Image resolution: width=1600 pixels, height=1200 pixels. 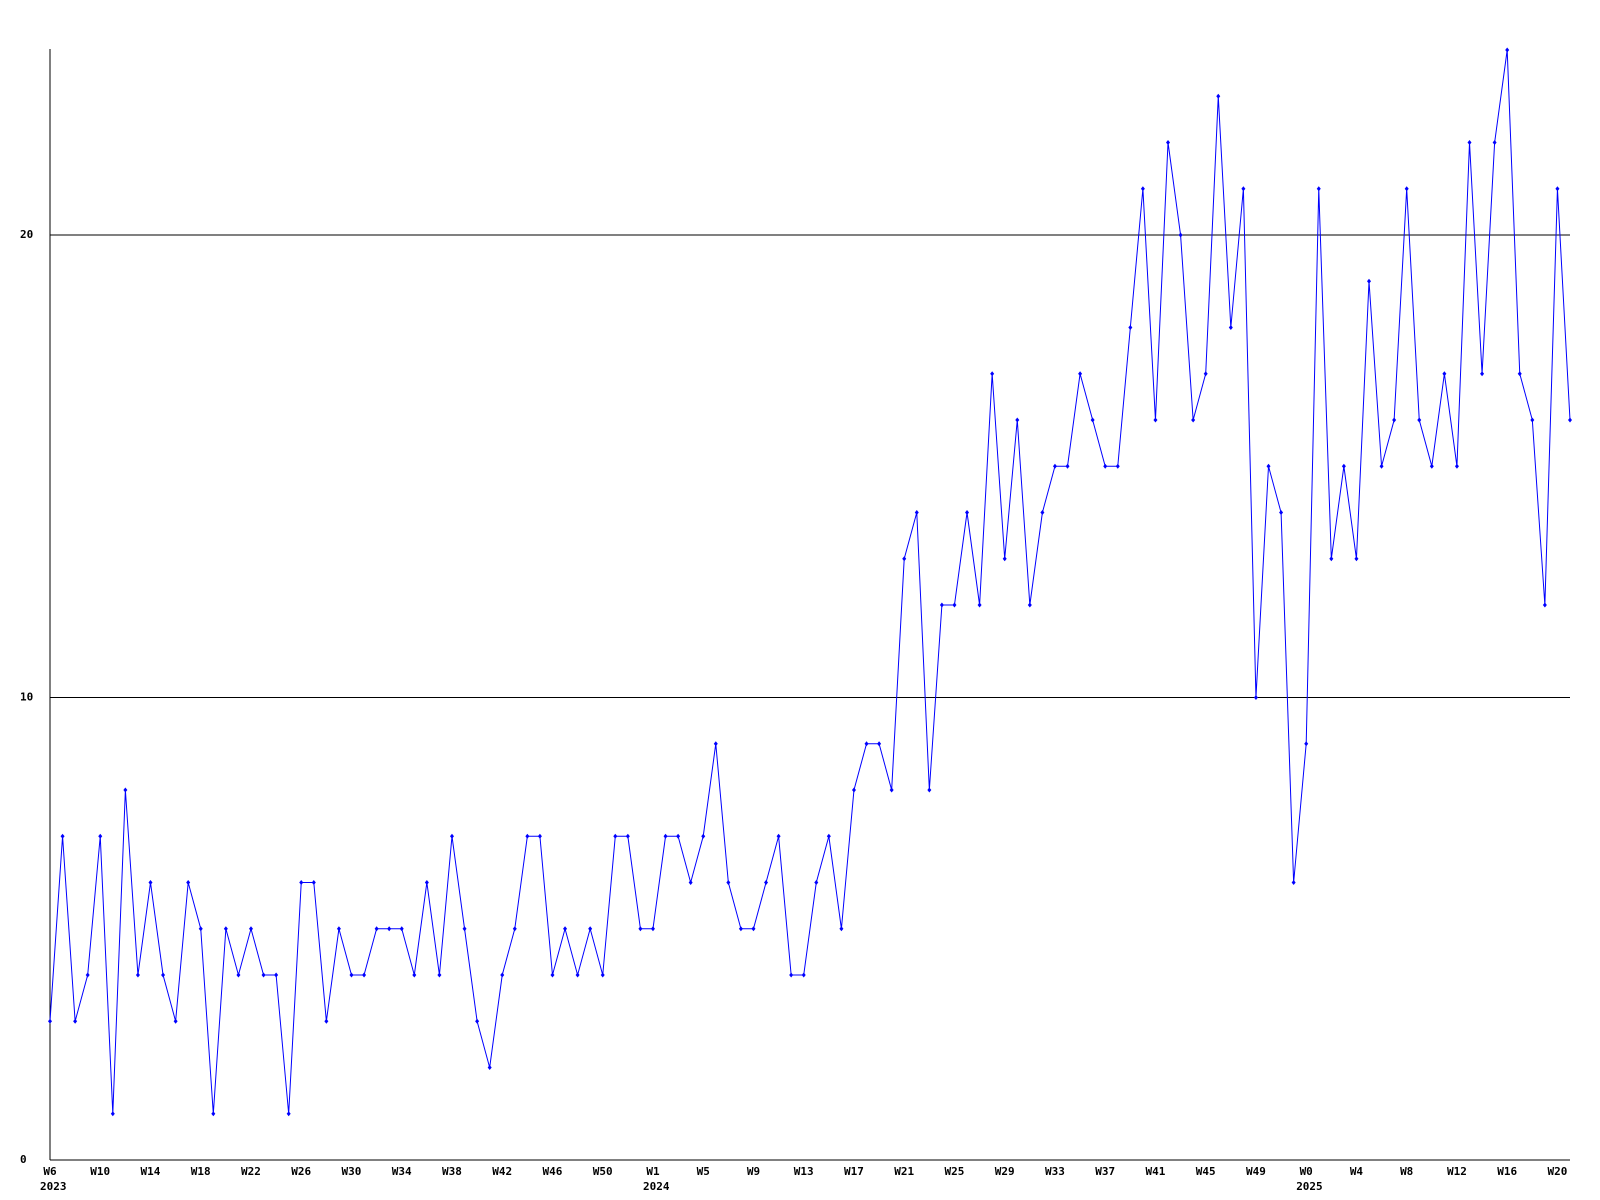 I want to click on x-tick-label: W5, so click(x=703, y=1171).